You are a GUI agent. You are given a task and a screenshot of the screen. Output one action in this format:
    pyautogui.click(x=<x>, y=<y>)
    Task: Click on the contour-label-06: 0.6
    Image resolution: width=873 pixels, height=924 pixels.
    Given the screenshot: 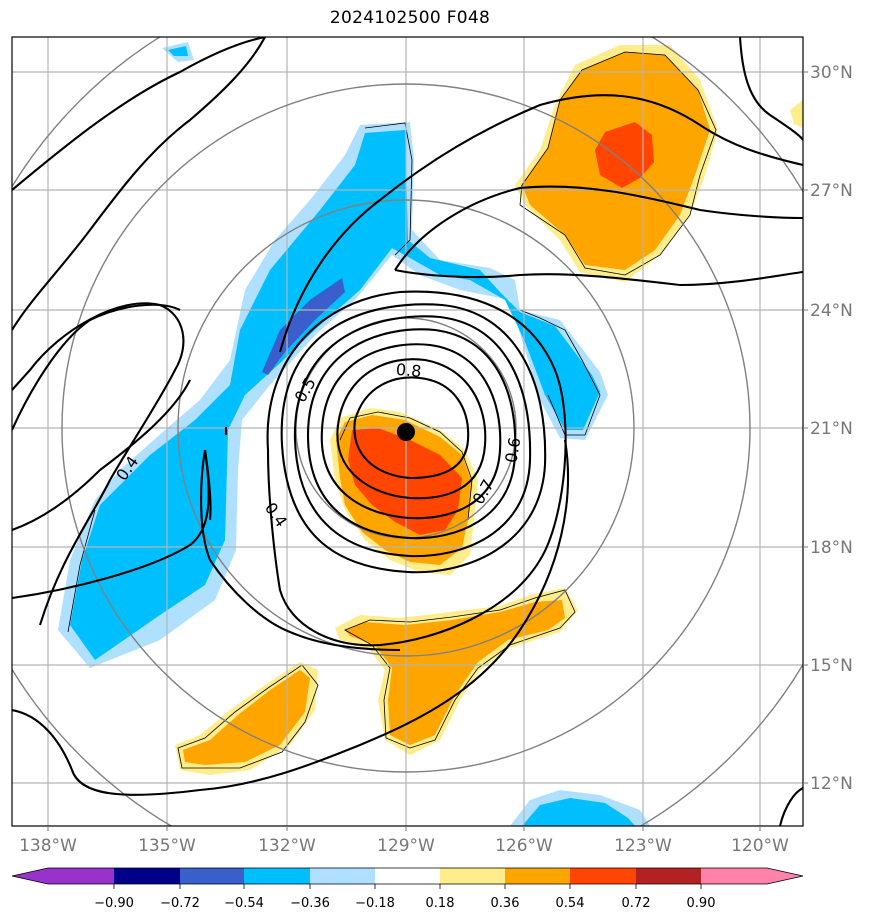 What is the action you would take?
    pyautogui.click(x=512, y=450)
    